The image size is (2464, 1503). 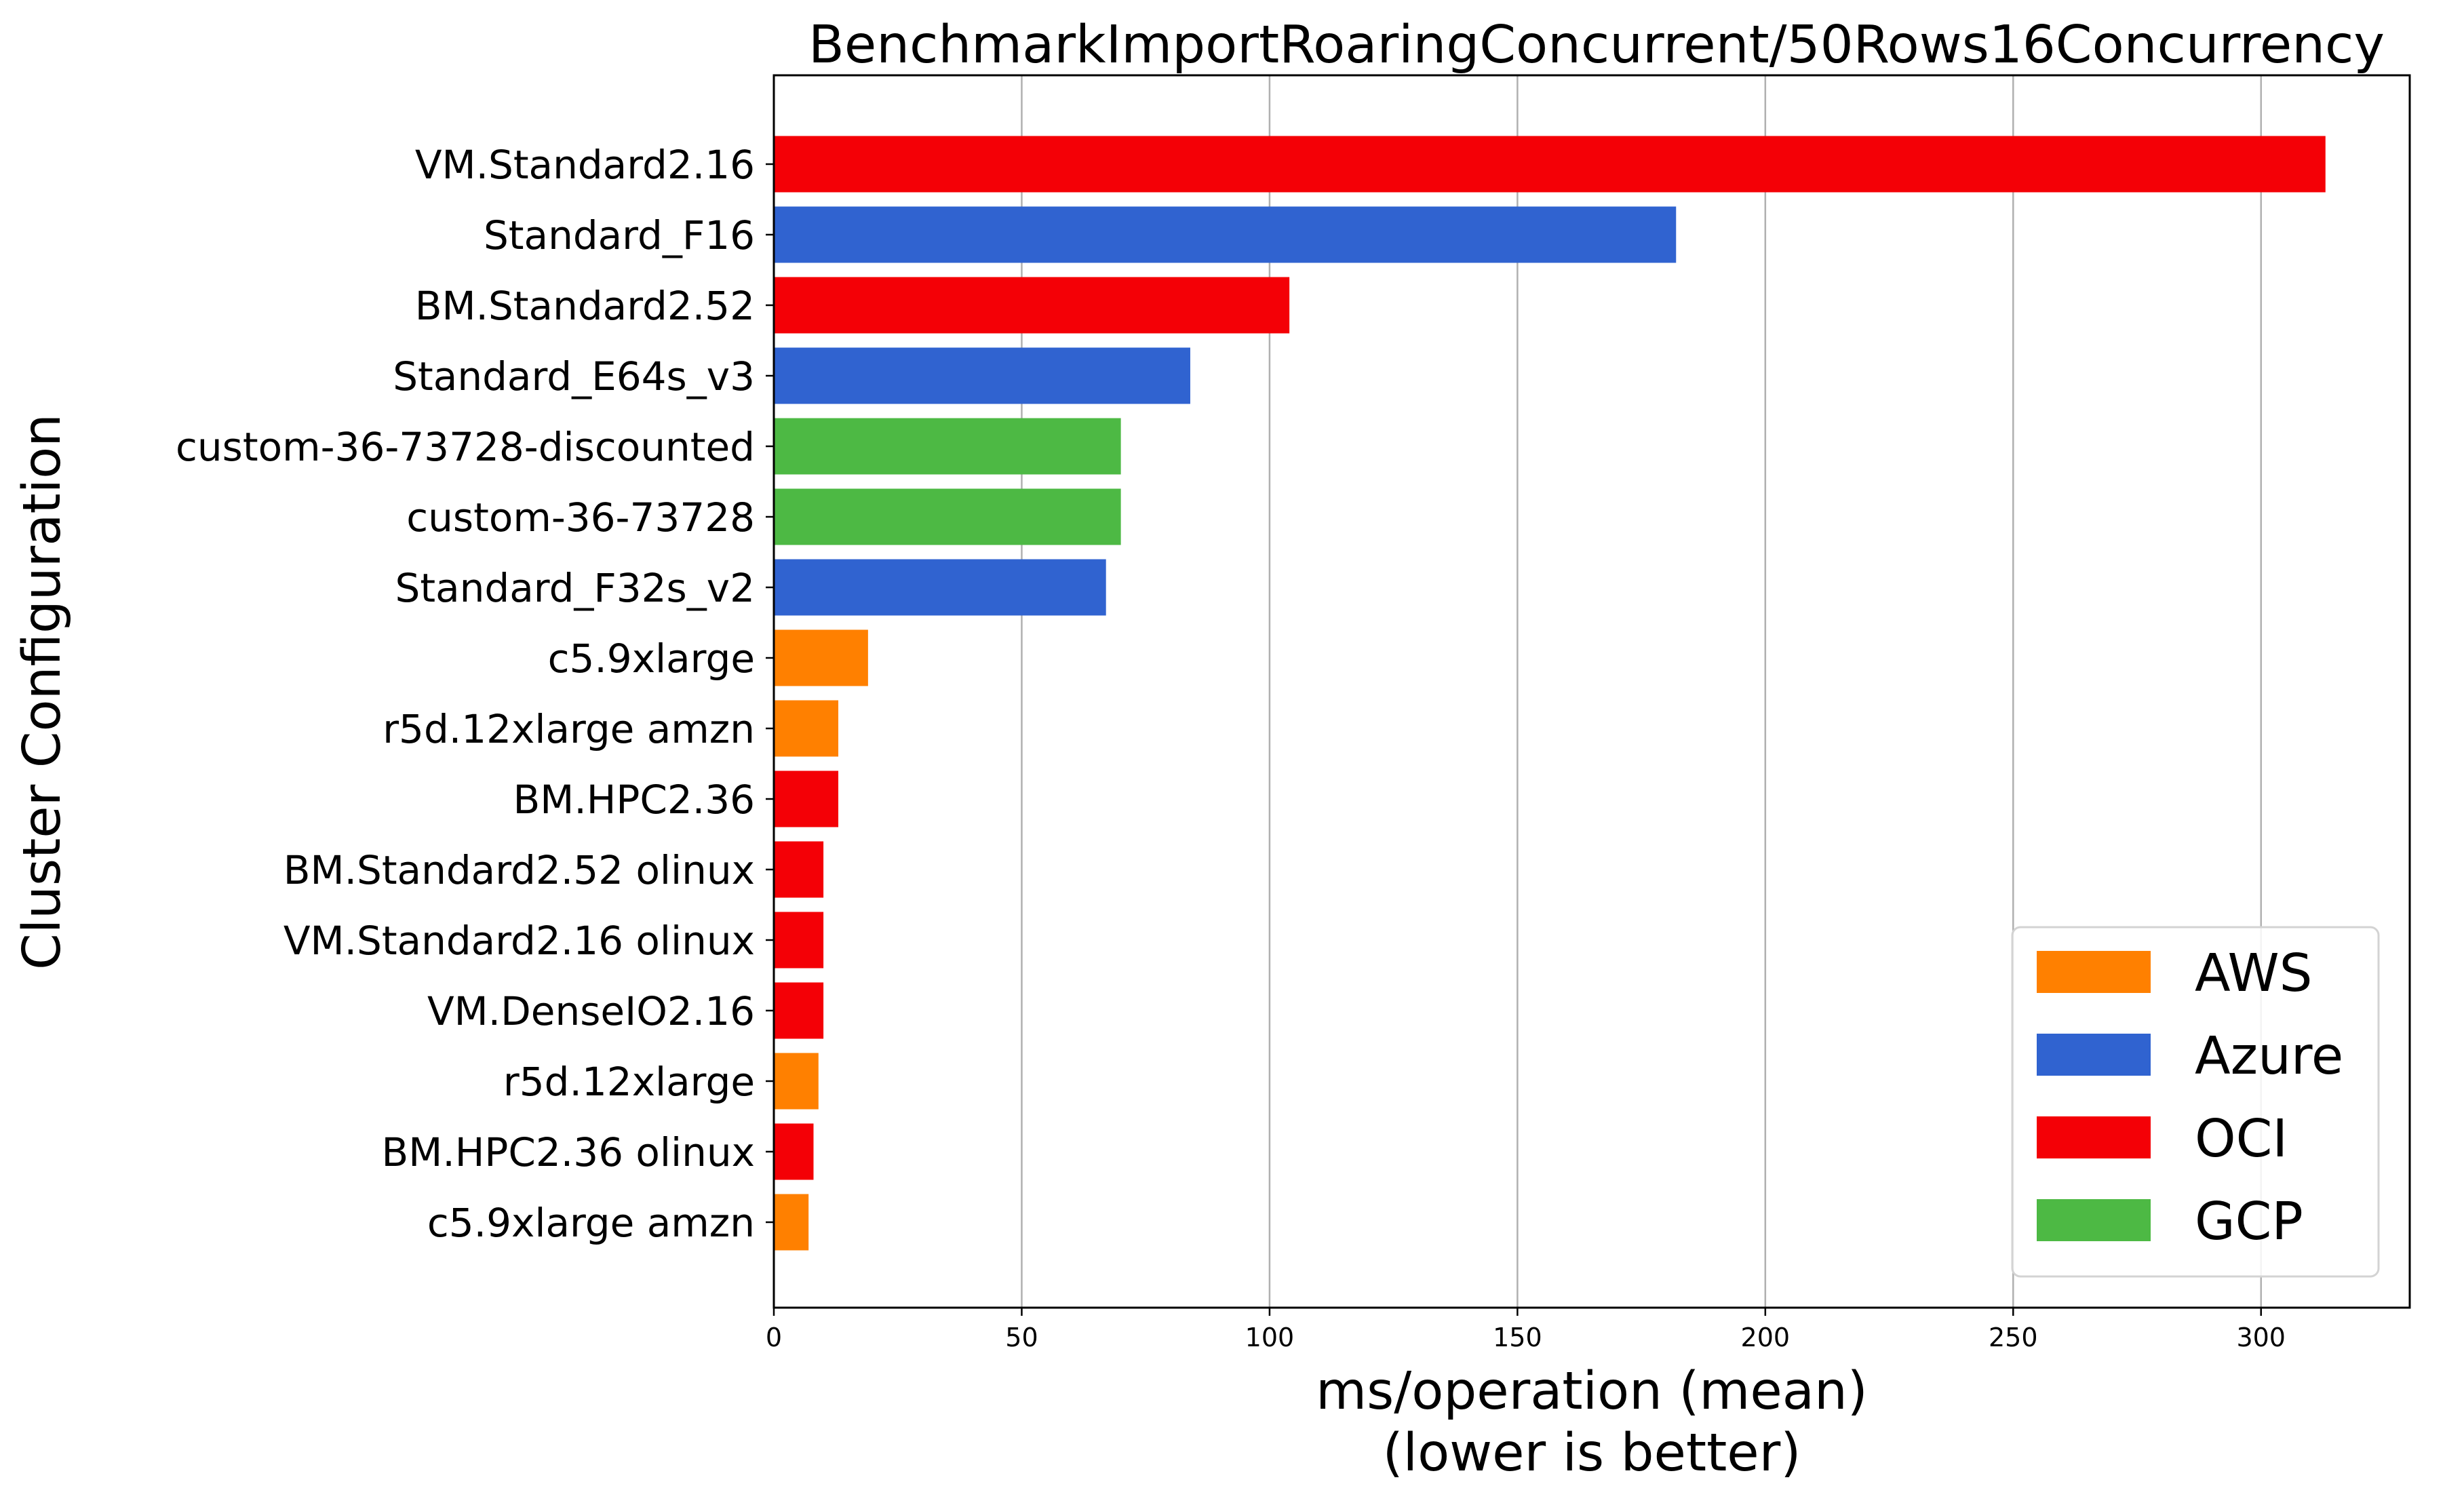 I want to click on category-label-14: BM.HPC2.36 olinux, so click(x=569, y=1152).